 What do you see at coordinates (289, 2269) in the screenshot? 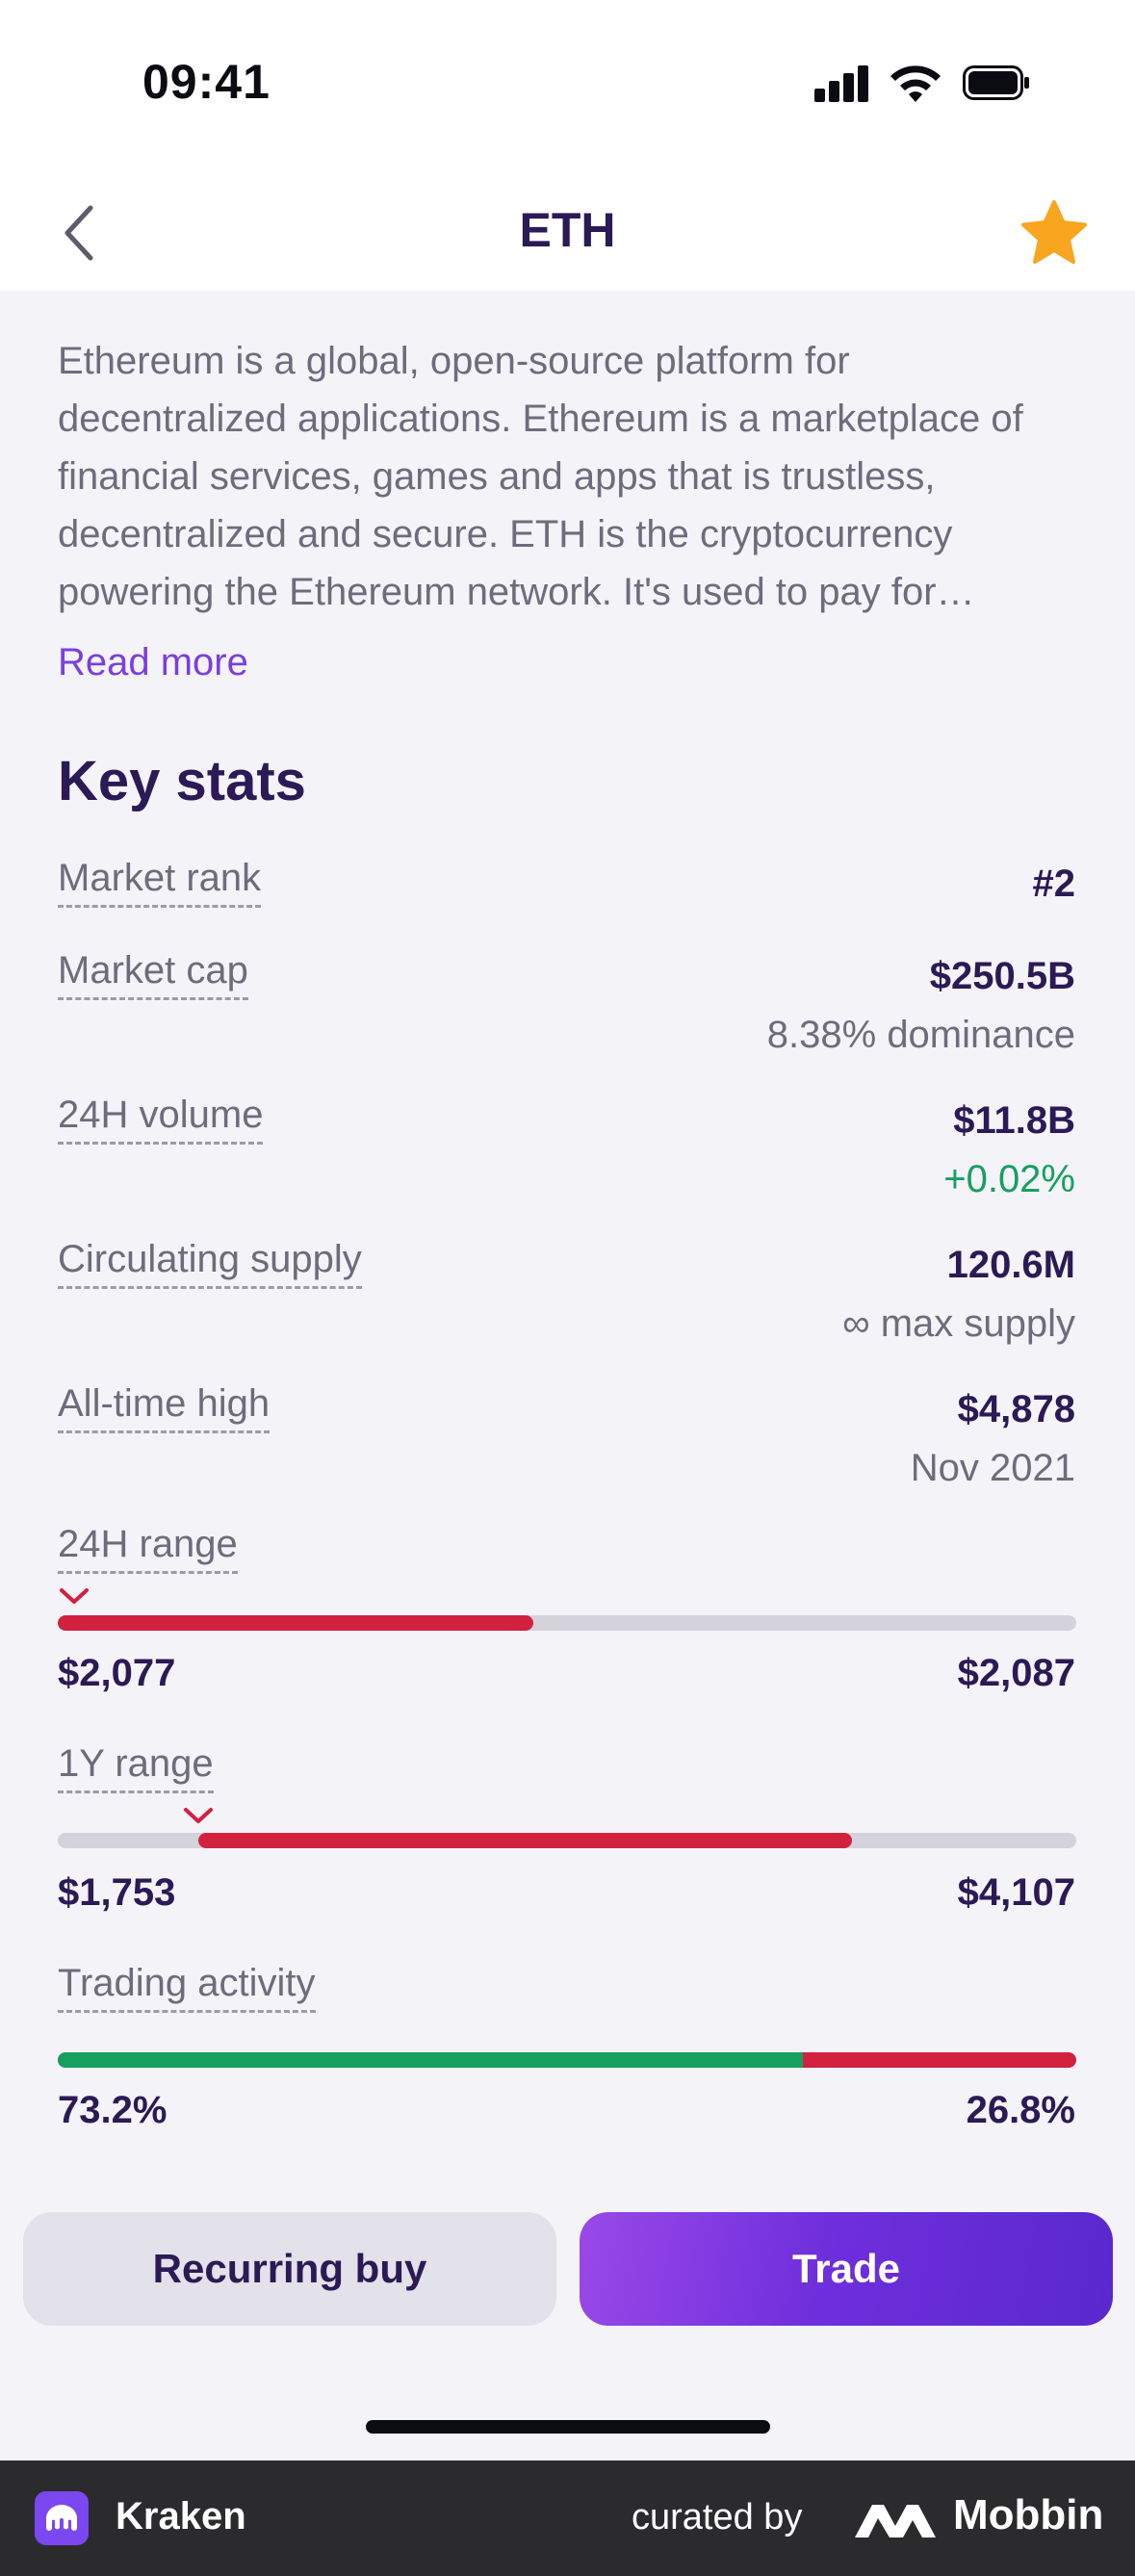
I see `recurring-buy-button: Recurring buy` at bounding box center [289, 2269].